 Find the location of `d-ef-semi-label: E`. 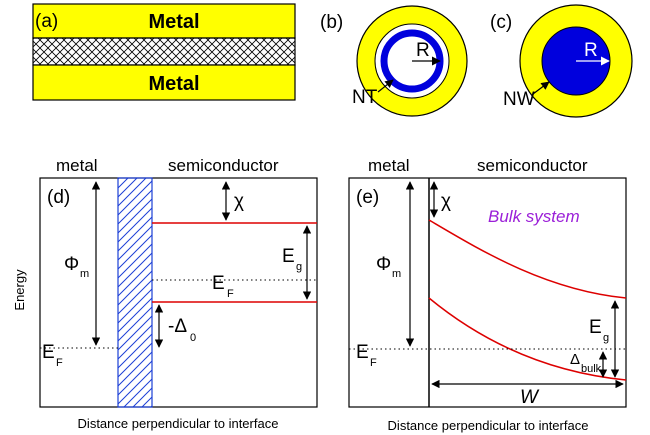

d-ef-semi-label: E is located at coordinates (218, 283).